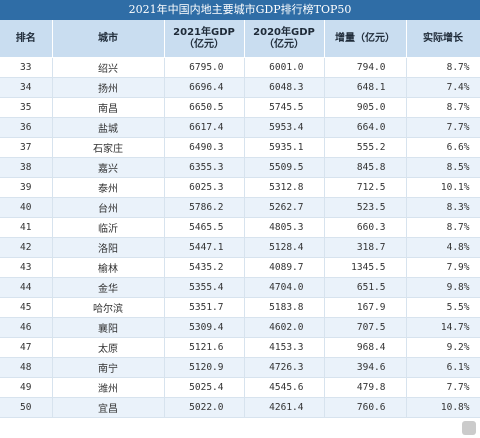  I want to click on cell-growth: 9.2%, so click(443, 347).